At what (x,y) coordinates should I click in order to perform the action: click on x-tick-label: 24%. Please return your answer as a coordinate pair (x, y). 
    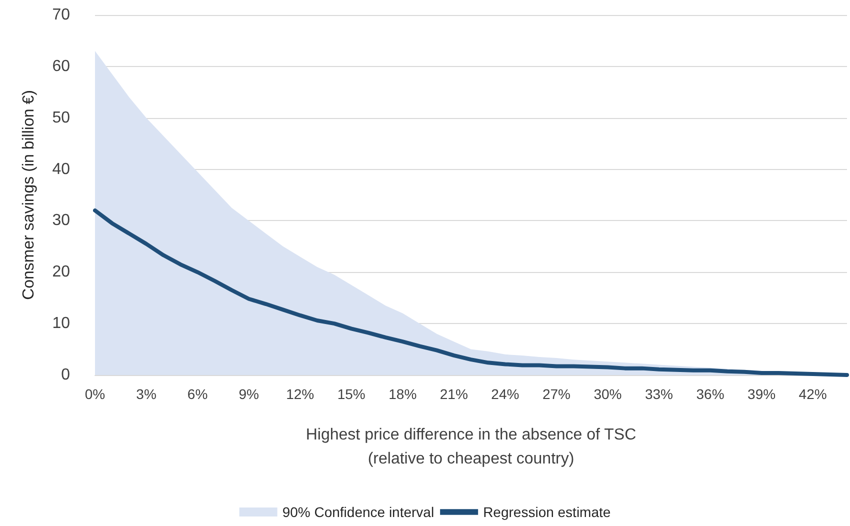
    Looking at the image, I should click on (505, 394).